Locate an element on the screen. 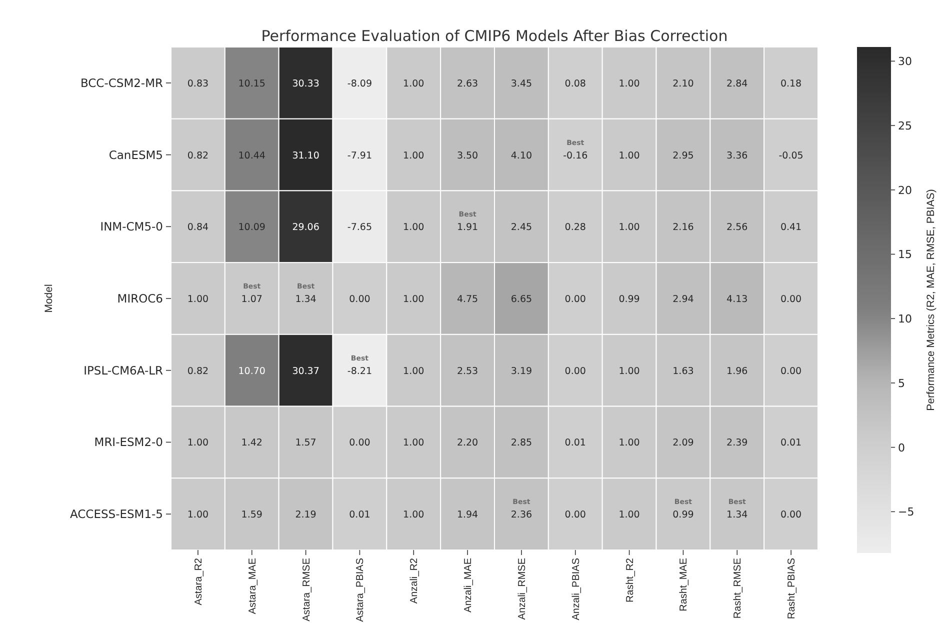  data-label: 10.09 is located at coordinates (252, 228).